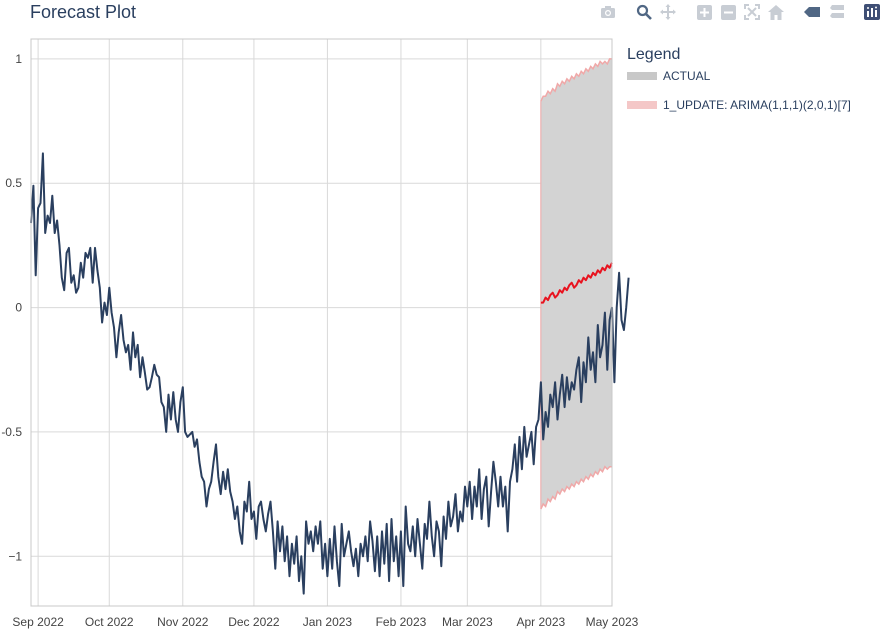 The height and width of the screenshot is (640, 884). Describe the element at coordinates (576, 487) in the screenshot. I see `lower-bound-line` at that location.